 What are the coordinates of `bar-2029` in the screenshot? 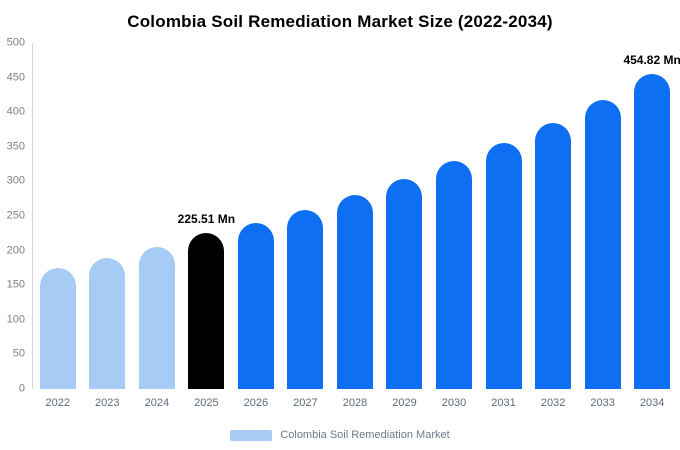 It's located at (404, 284).